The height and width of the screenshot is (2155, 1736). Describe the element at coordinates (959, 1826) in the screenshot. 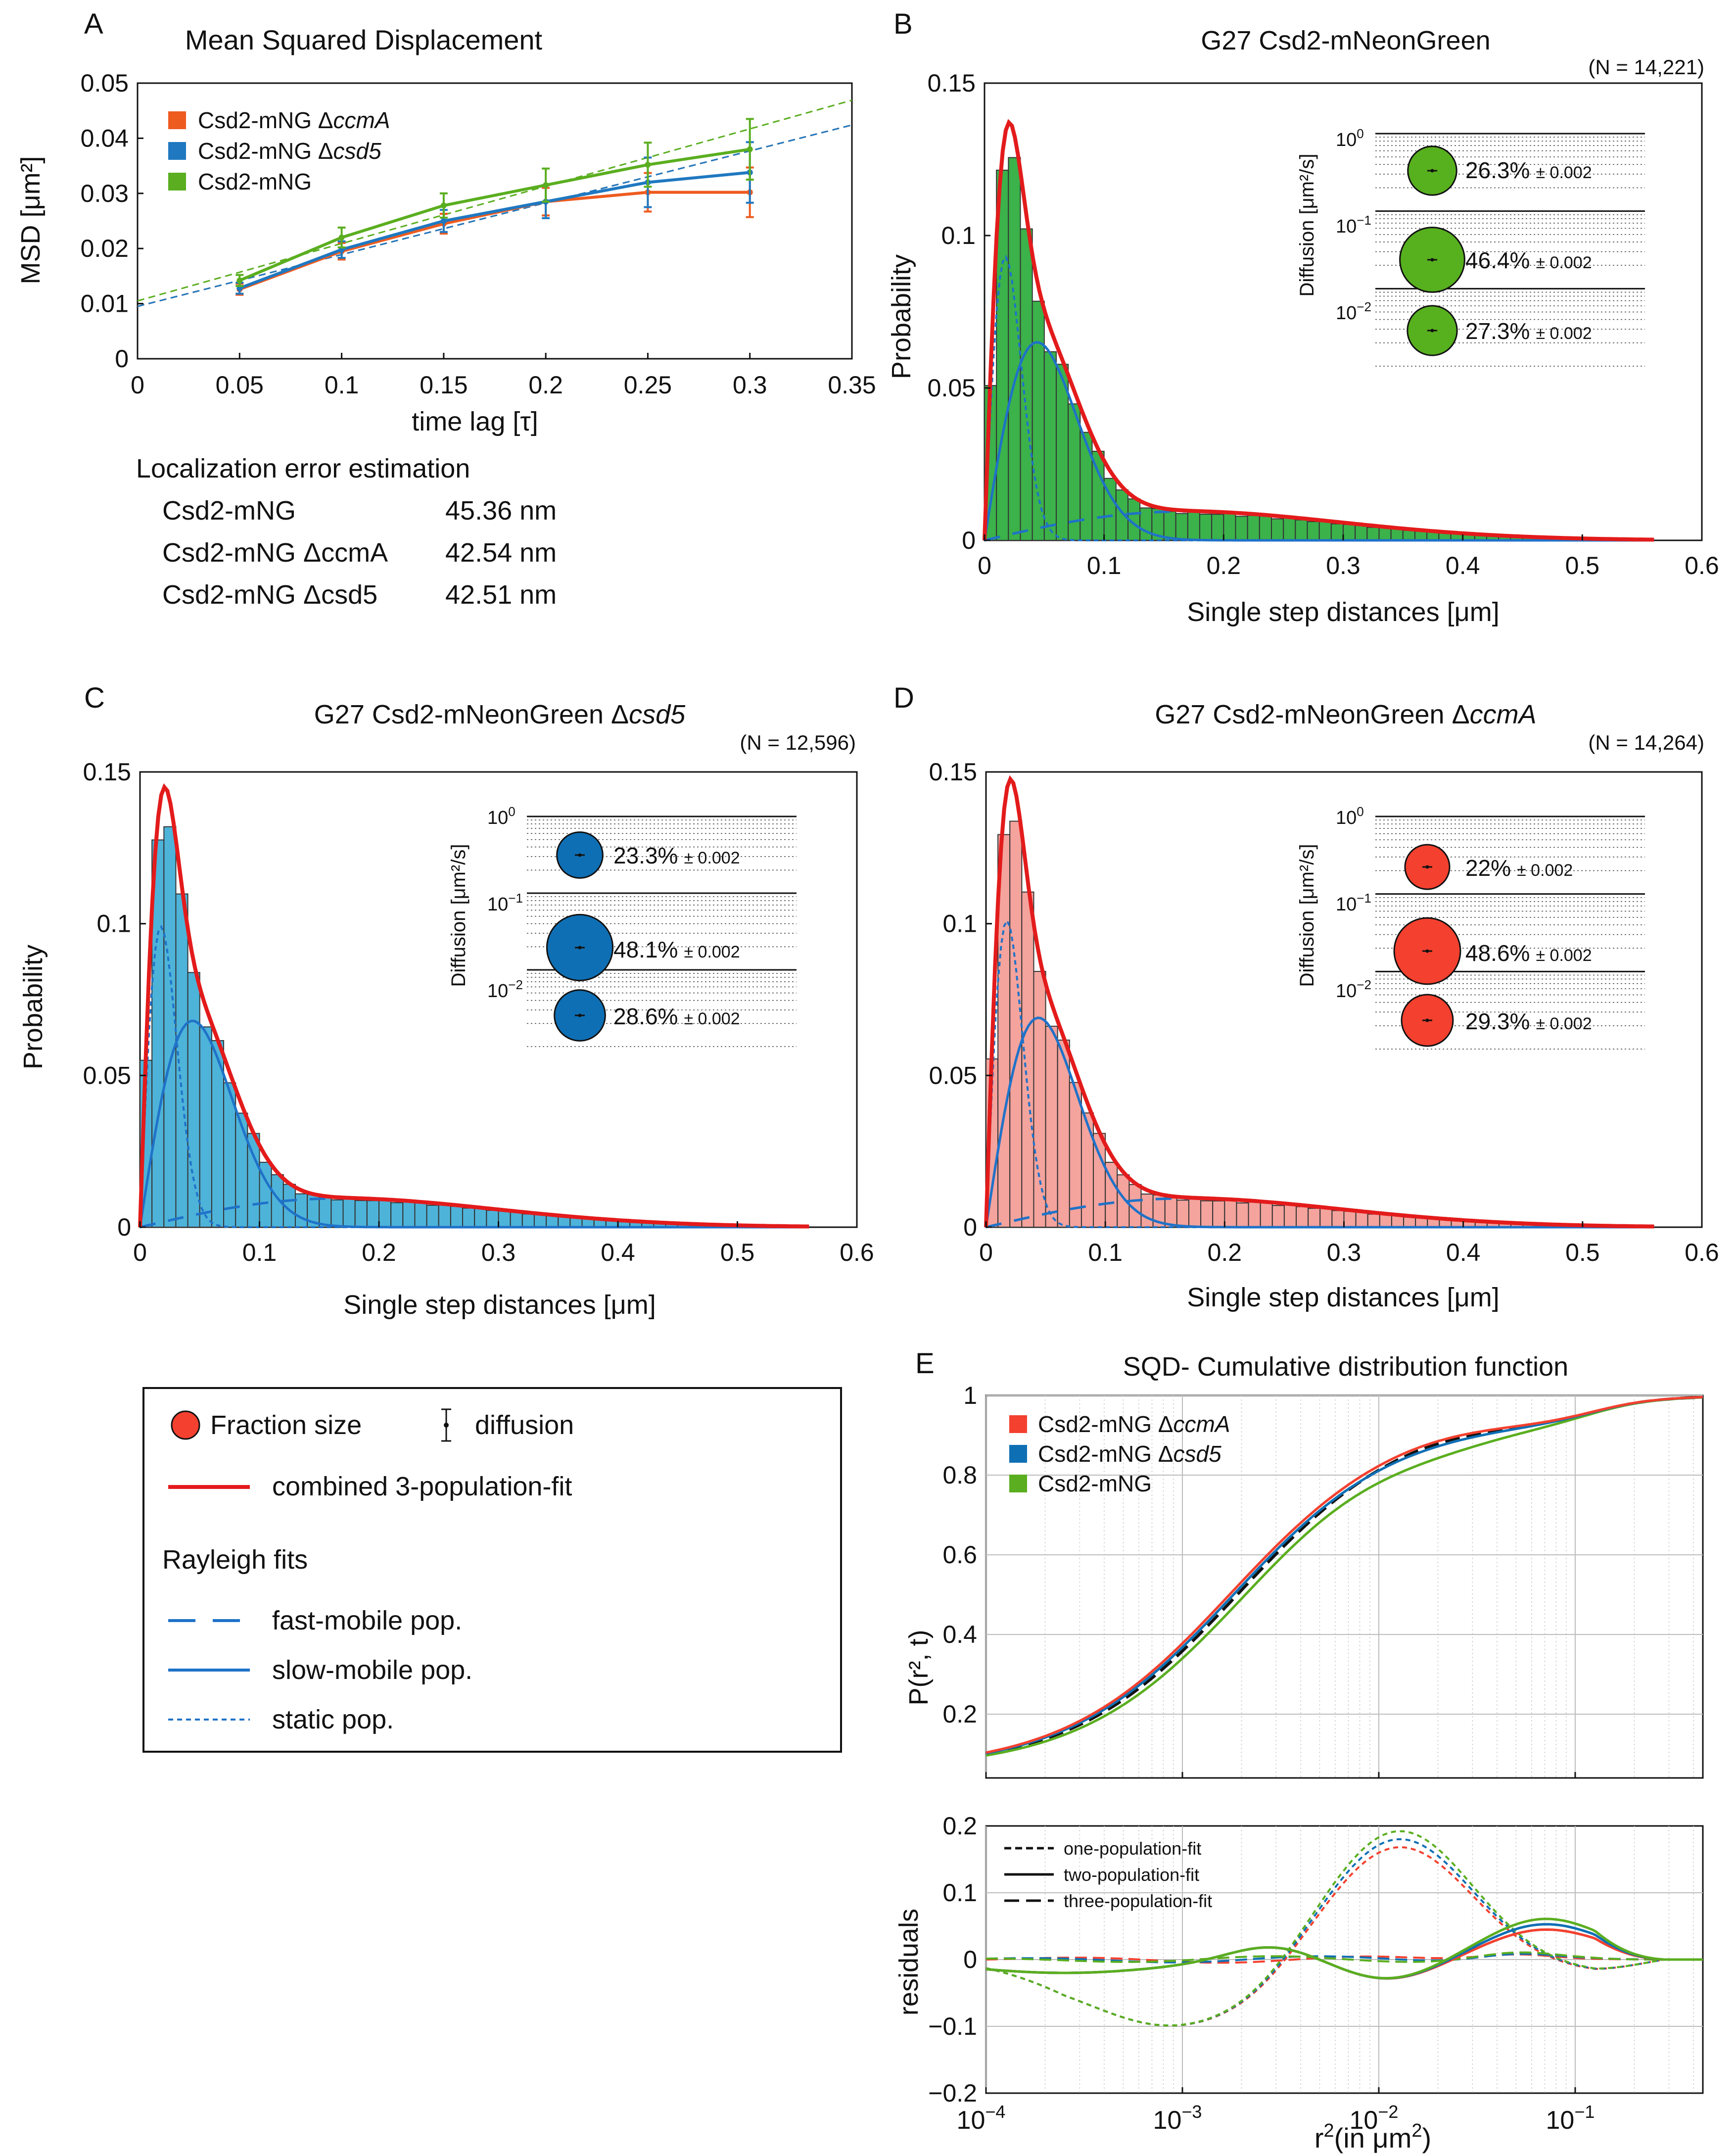

I see `y-tick-label: 0.2` at that location.